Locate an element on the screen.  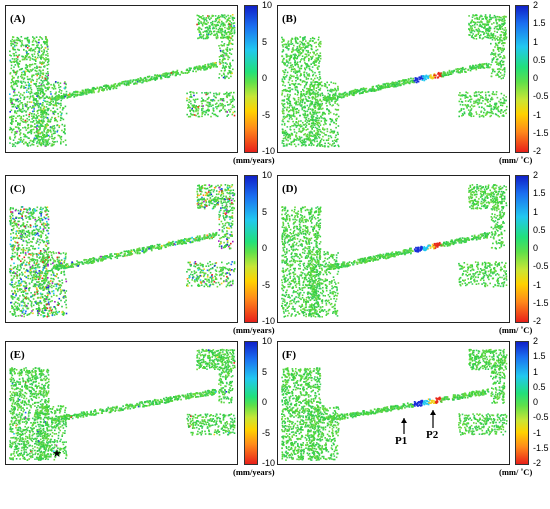
panel-label-e: (E) is located at coordinates (17, 355).